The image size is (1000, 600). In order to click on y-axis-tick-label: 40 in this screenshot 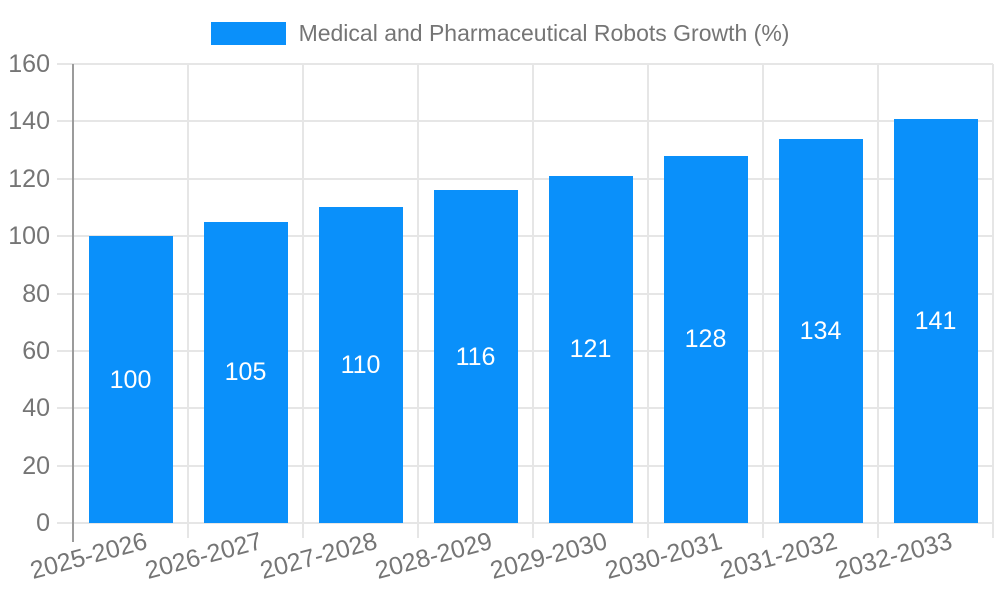, I will do `click(36, 408)`.